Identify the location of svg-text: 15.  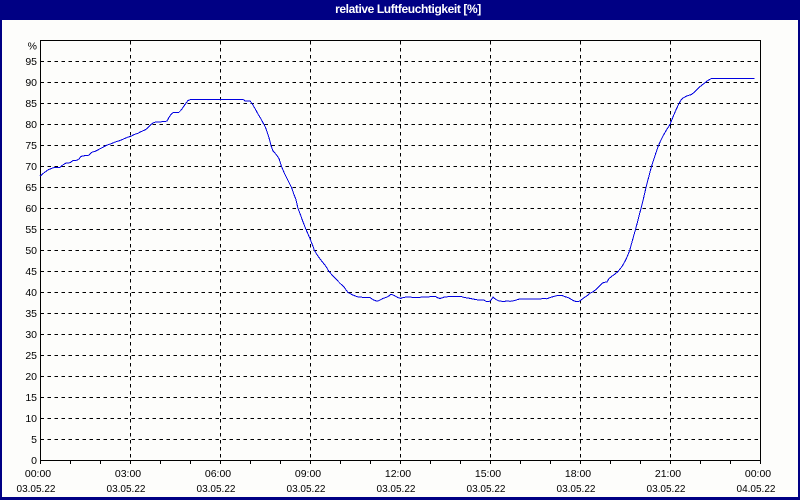
(31, 398).